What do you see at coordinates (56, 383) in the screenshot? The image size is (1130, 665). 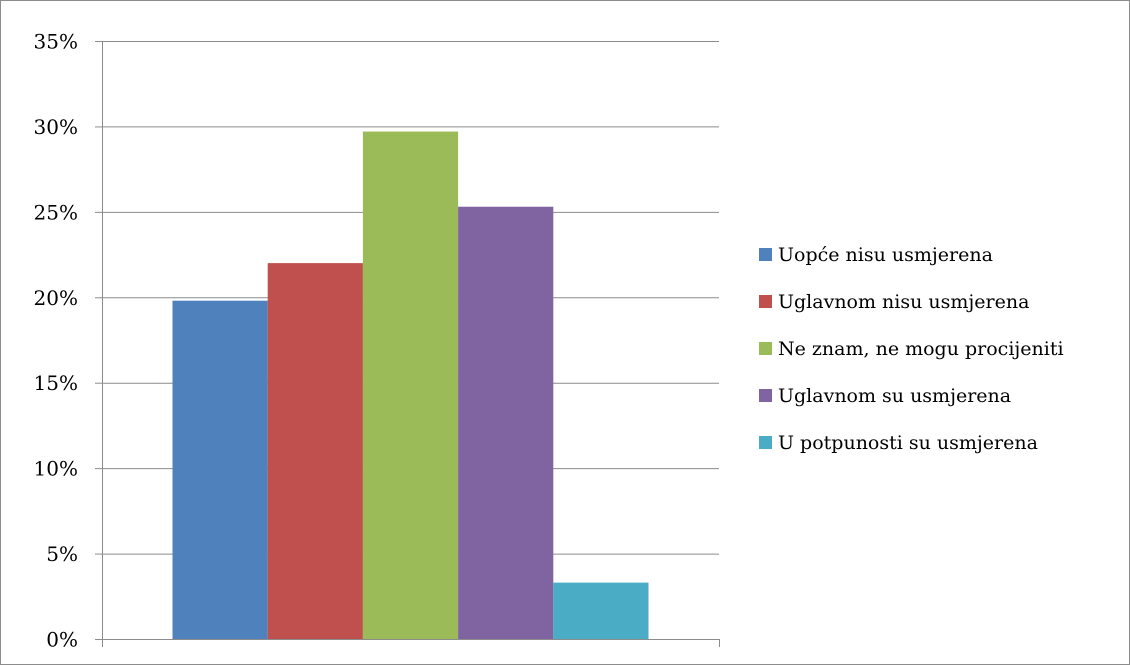 I see `y-tick-label: 15%` at bounding box center [56, 383].